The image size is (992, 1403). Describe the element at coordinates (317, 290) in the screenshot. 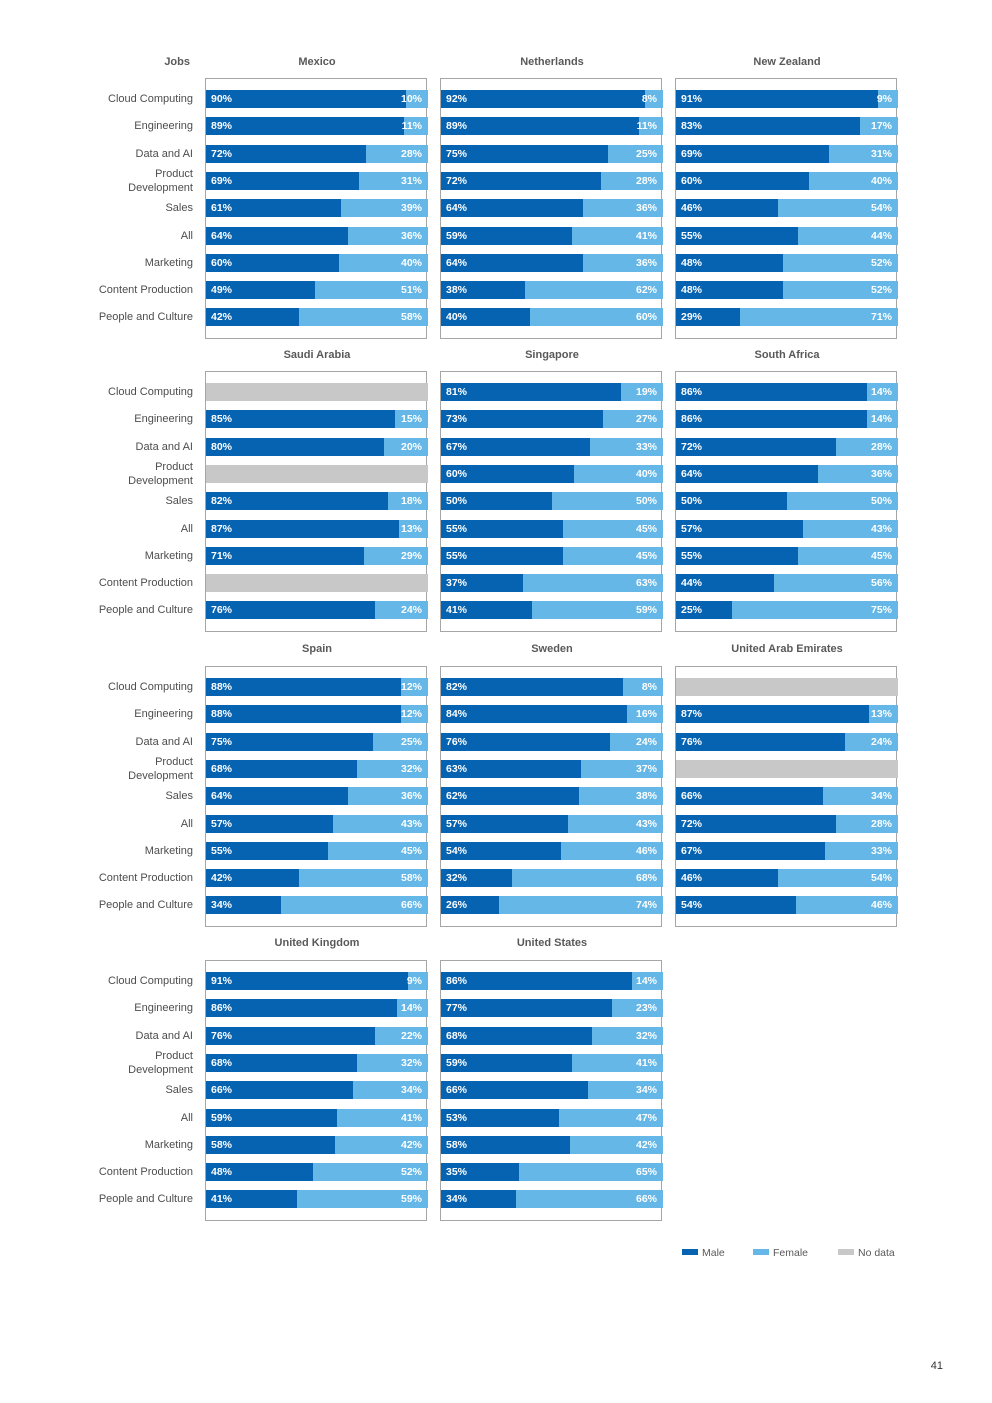

I see `bar-row: 49% 51%` at that location.